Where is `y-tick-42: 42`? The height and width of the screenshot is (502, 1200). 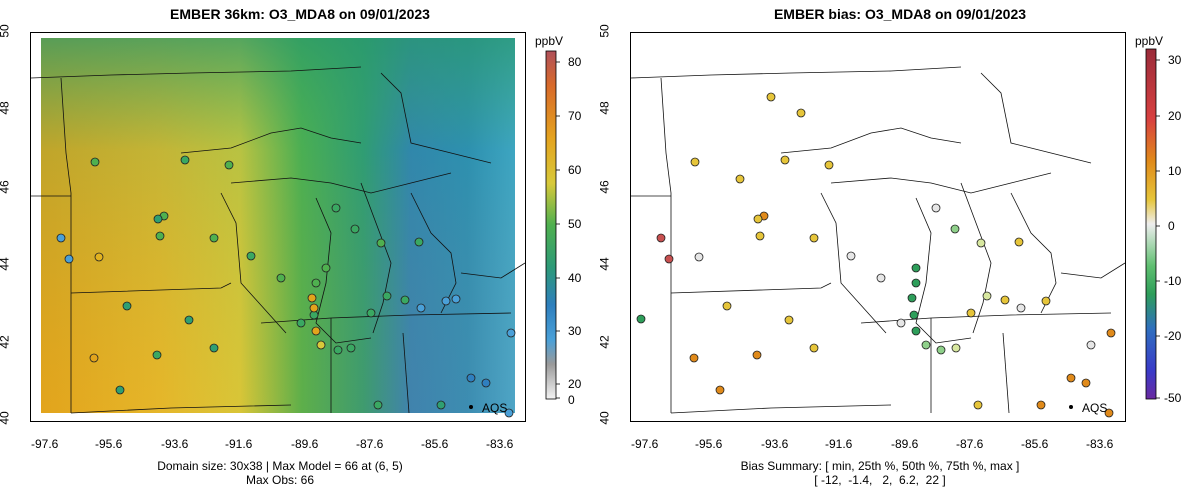
y-tick-42: 42 is located at coordinates (6, 342).